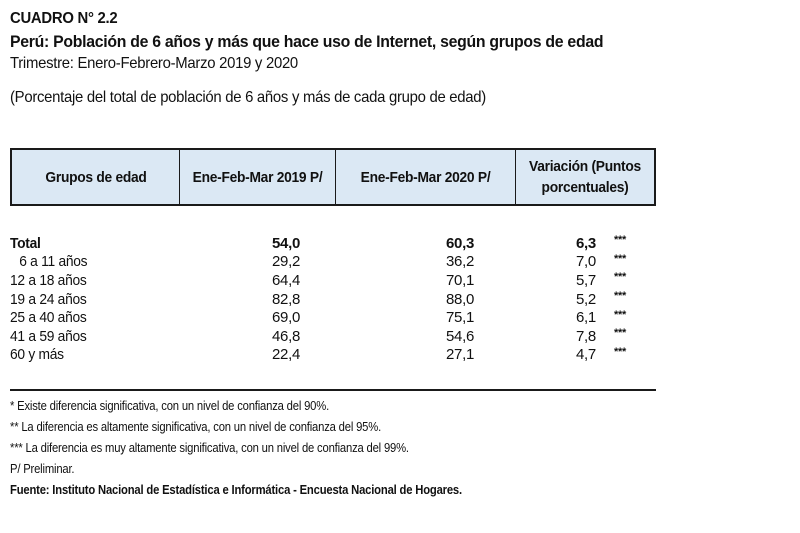  What do you see at coordinates (48, 318) in the screenshot?
I see `row-label: 25 a 40 años` at bounding box center [48, 318].